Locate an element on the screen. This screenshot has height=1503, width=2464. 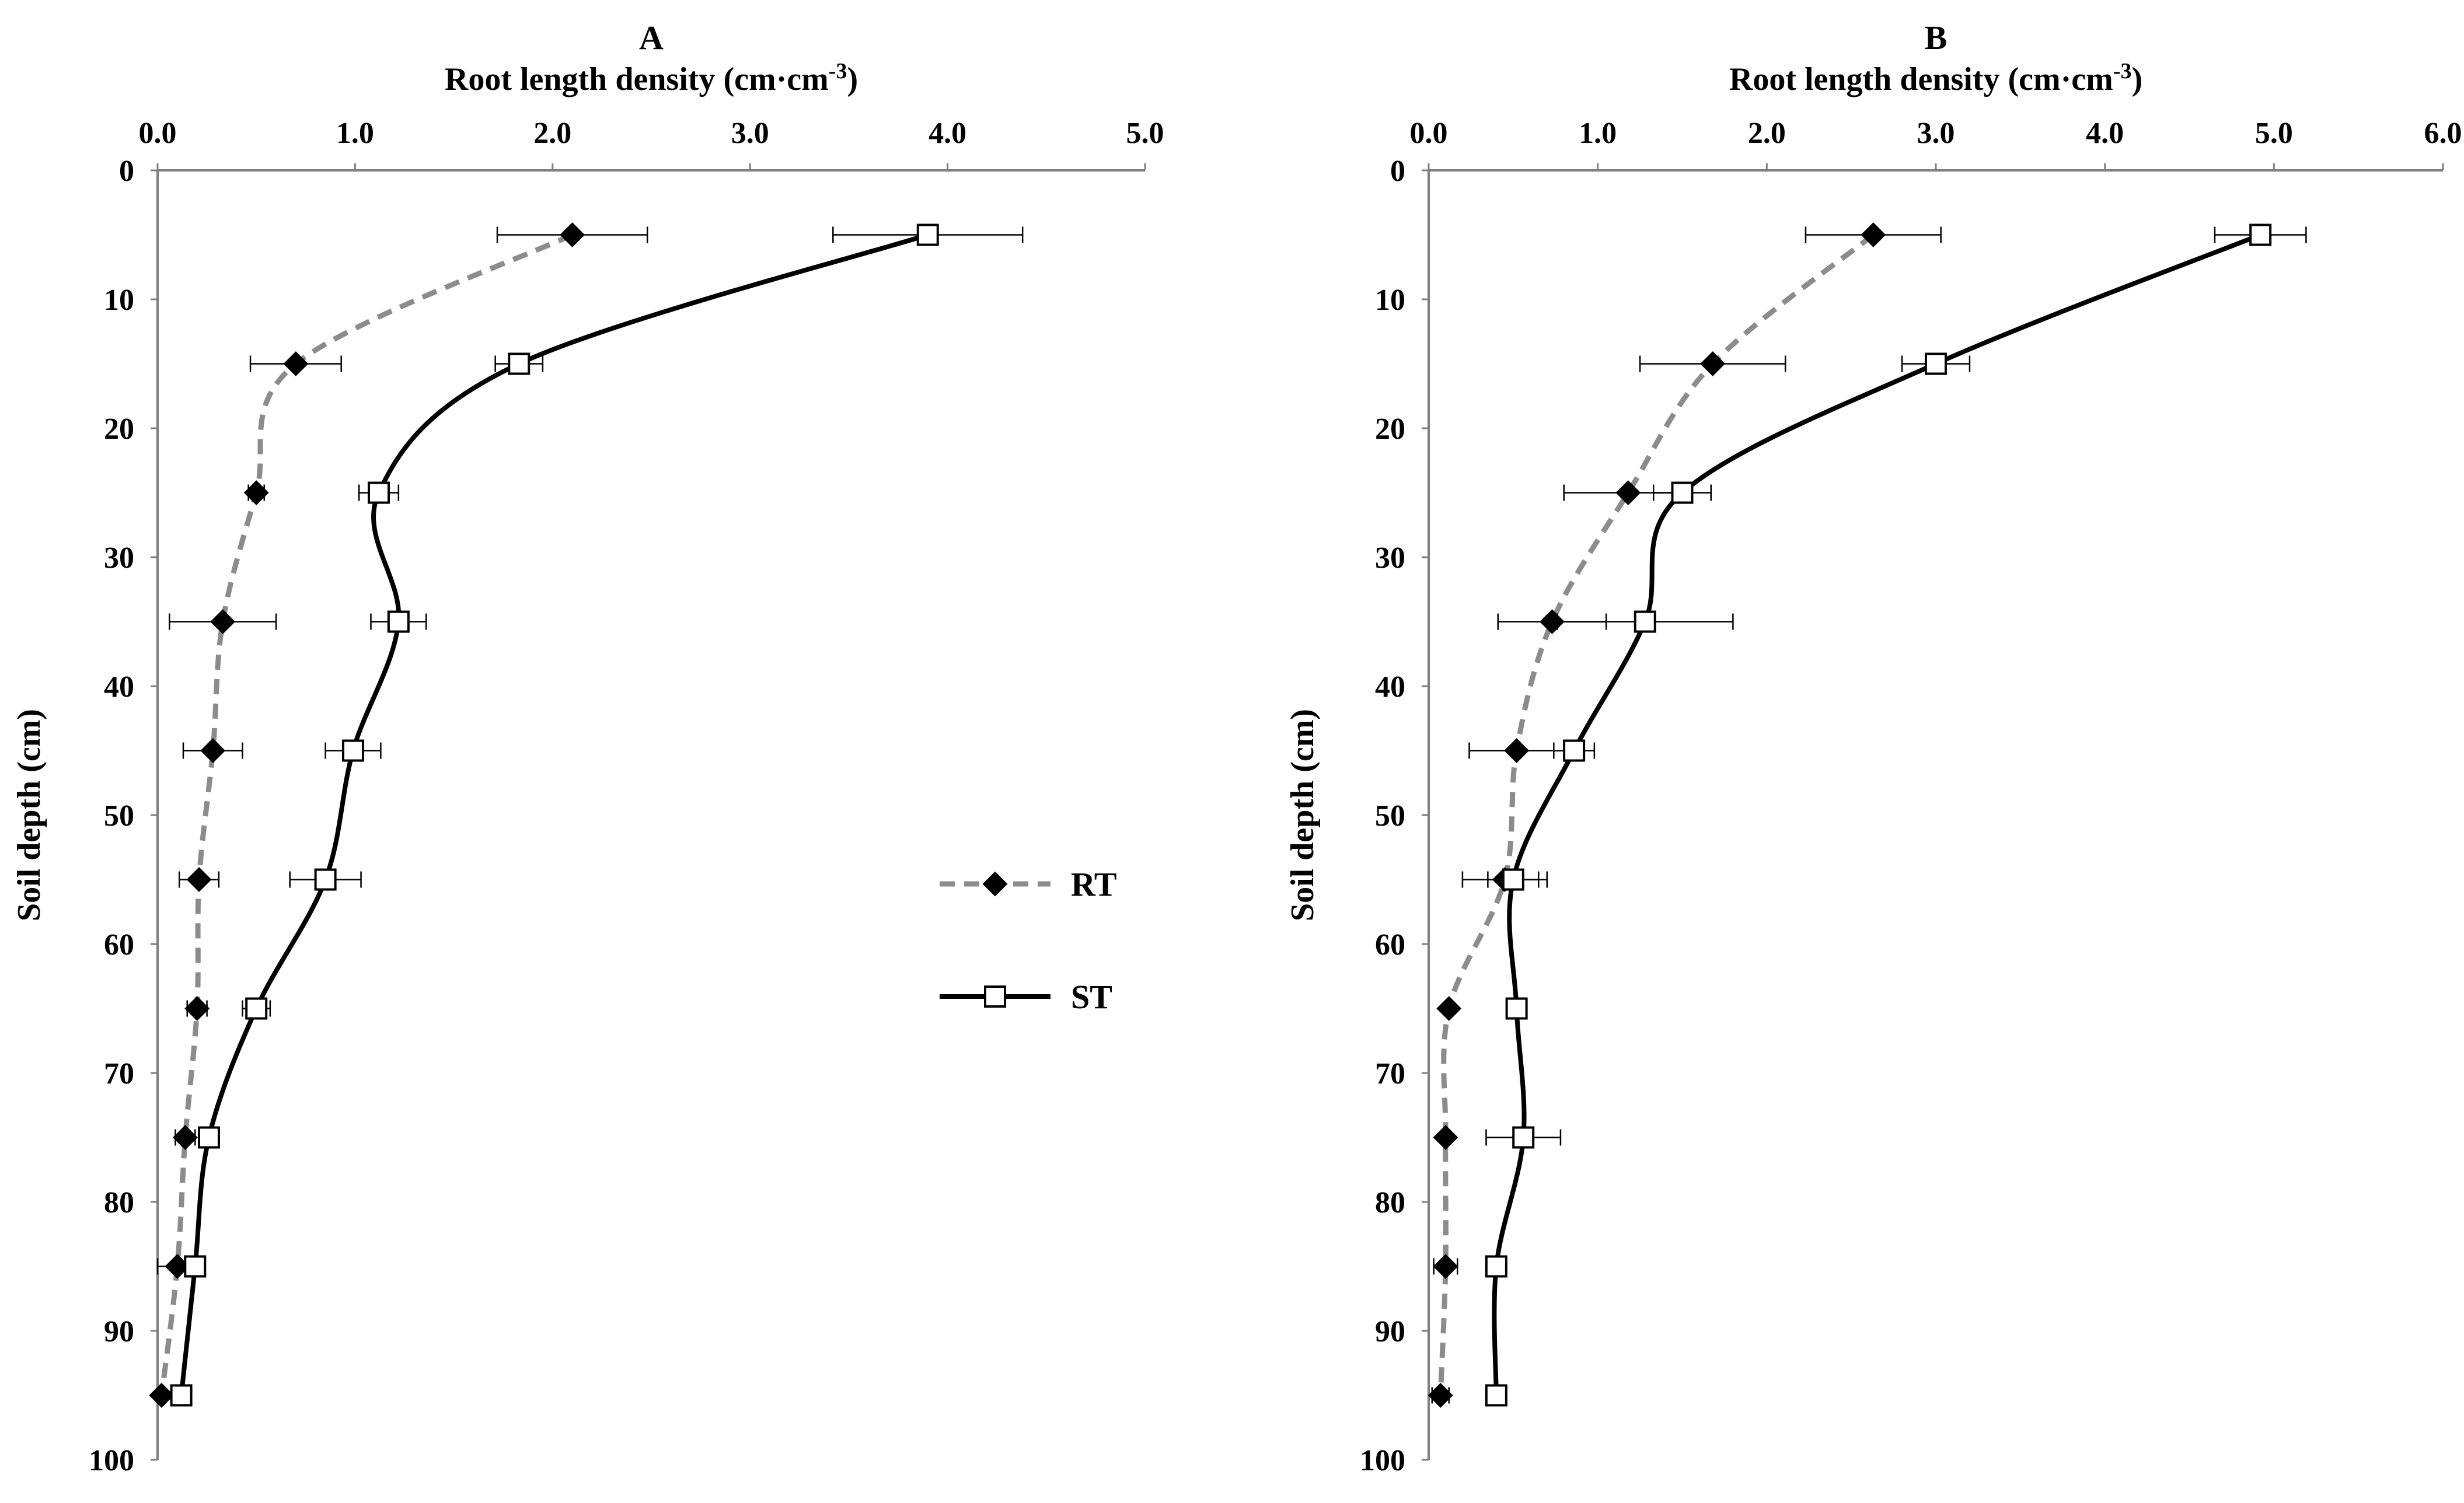
panel-title: A is located at coordinates (651, 38).